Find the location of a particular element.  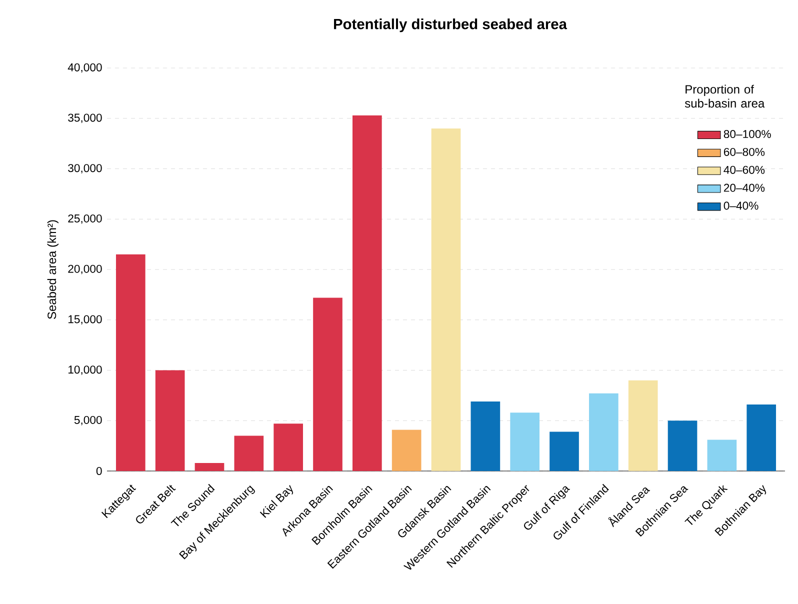

y-tick-label: 25,000 is located at coordinates (85, 219).